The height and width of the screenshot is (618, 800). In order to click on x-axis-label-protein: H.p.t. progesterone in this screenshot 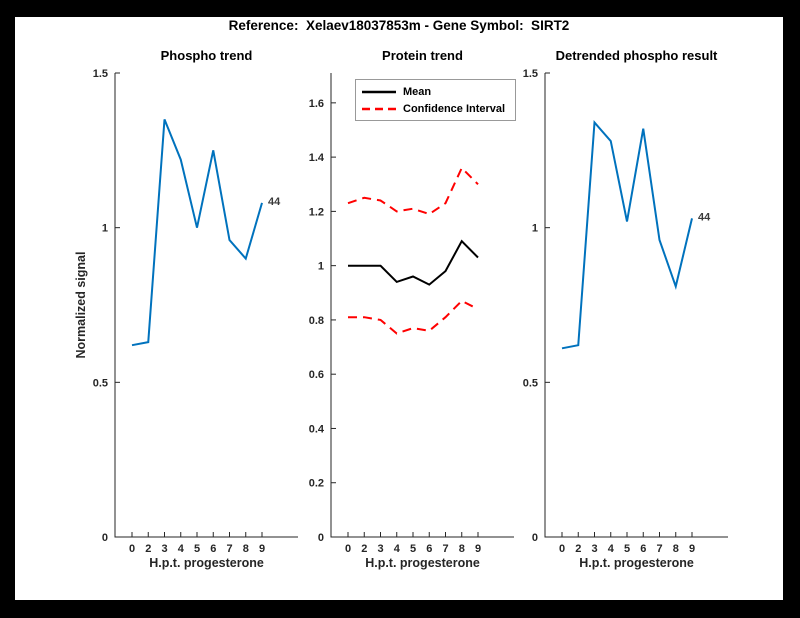, I will do `click(422, 563)`.